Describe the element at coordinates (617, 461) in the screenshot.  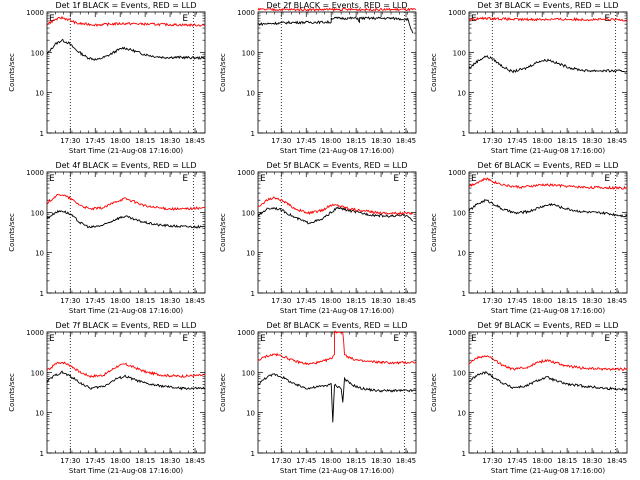
I see `panel-9-x-tick-label: 18:45` at that location.